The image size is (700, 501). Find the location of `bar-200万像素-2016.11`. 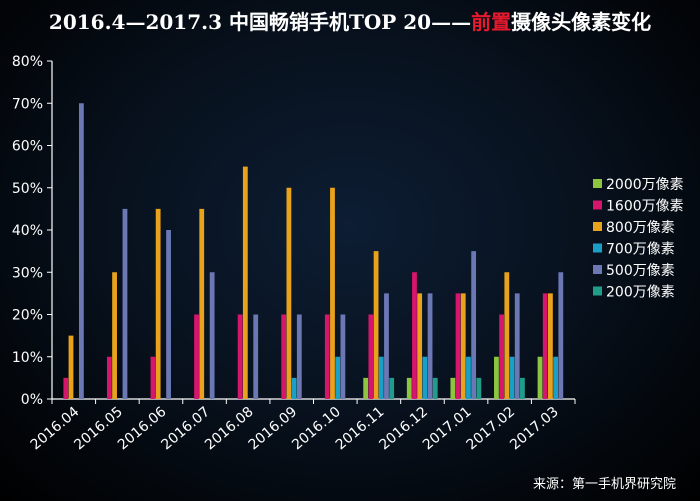

bar-200万像素-2016.11 is located at coordinates (392, 388).